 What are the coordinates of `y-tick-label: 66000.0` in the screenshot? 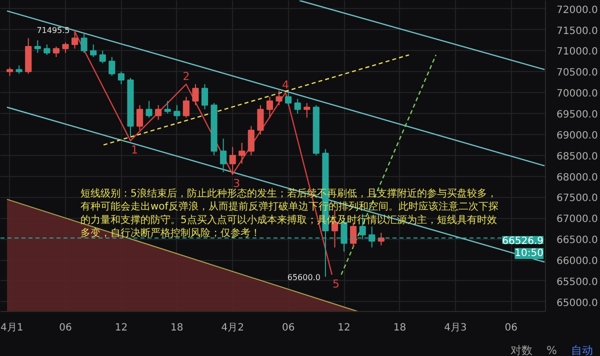 It's located at (577, 262).